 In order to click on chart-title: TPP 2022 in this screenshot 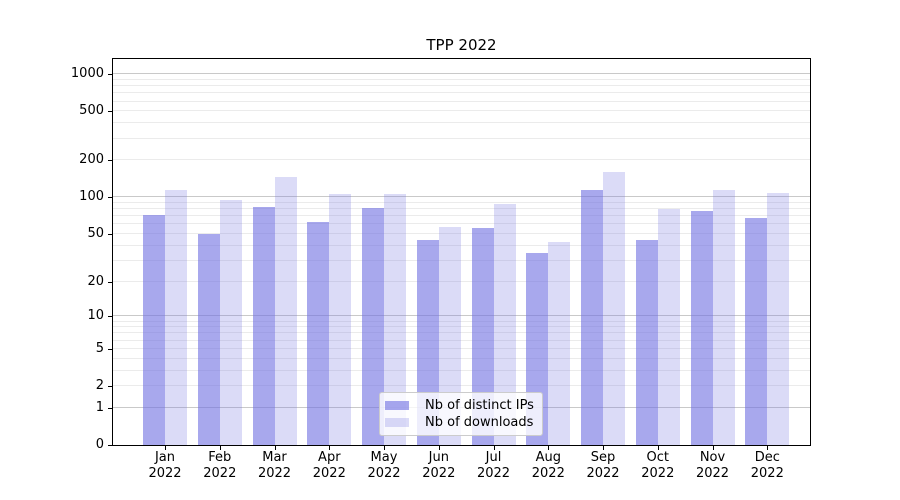, I will do `click(461, 45)`.